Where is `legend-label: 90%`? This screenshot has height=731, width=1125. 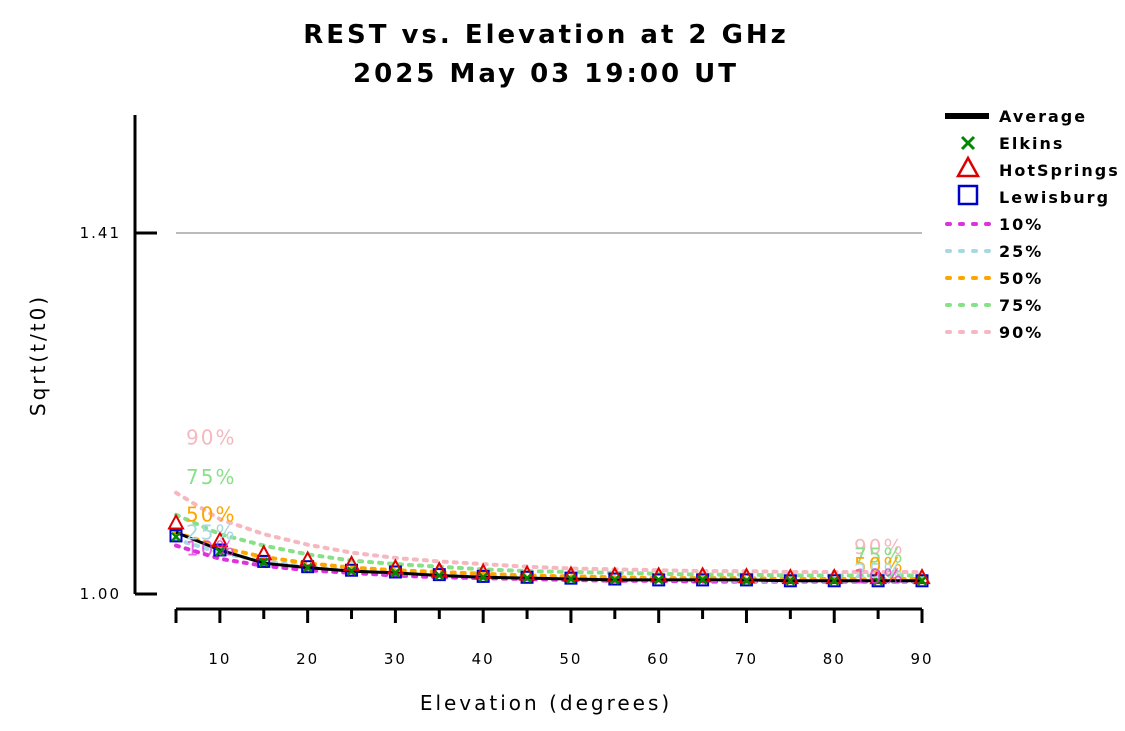 legend-label: 90% is located at coordinates (1021, 332).